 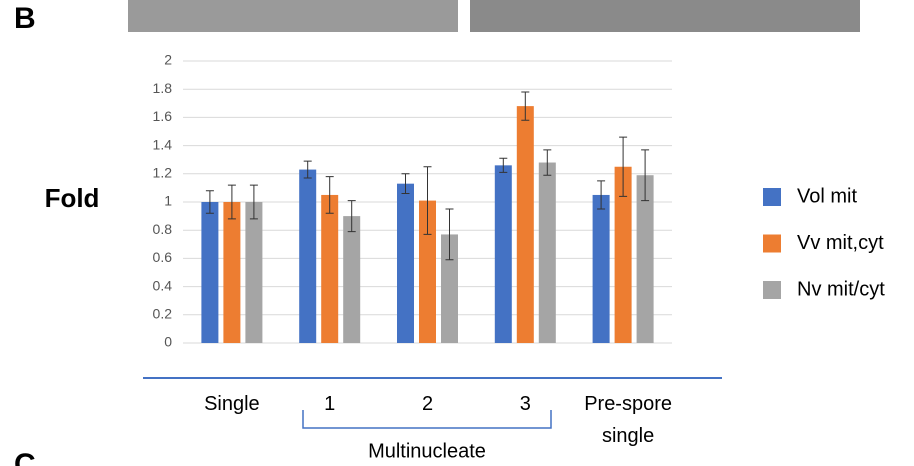 What do you see at coordinates (628, 420) in the screenshot?
I see `x-tick-label: Pre-spore single` at bounding box center [628, 420].